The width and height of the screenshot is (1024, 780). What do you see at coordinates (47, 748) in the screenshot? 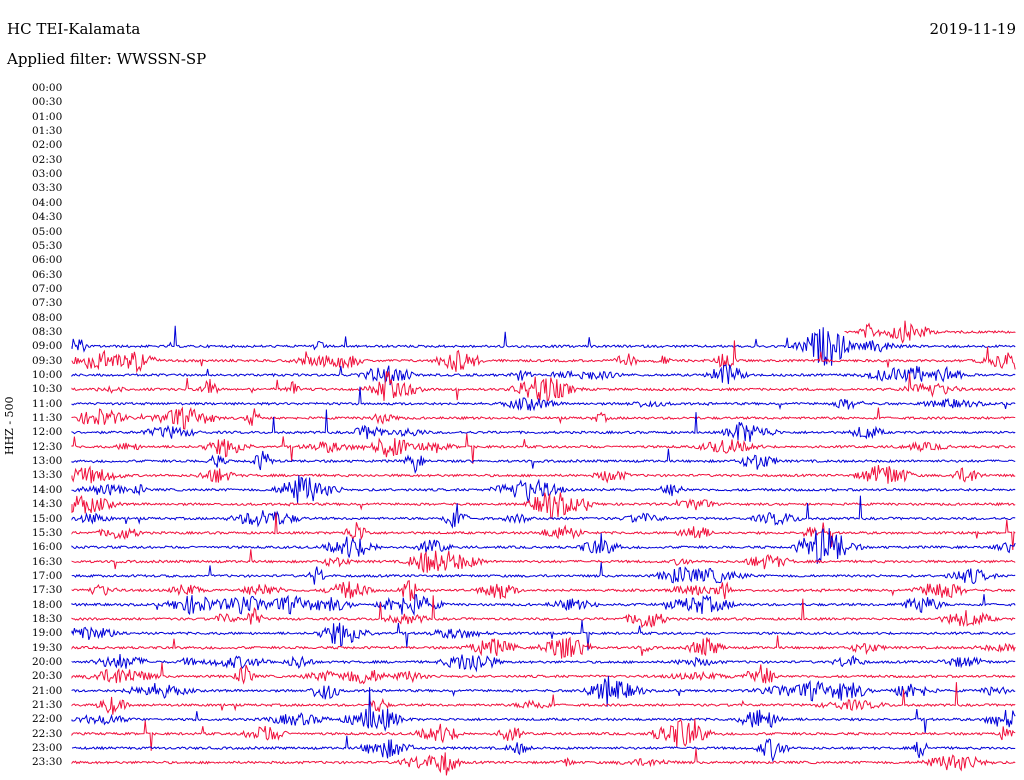
I see `time-label: 23:00` at bounding box center [47, 748].